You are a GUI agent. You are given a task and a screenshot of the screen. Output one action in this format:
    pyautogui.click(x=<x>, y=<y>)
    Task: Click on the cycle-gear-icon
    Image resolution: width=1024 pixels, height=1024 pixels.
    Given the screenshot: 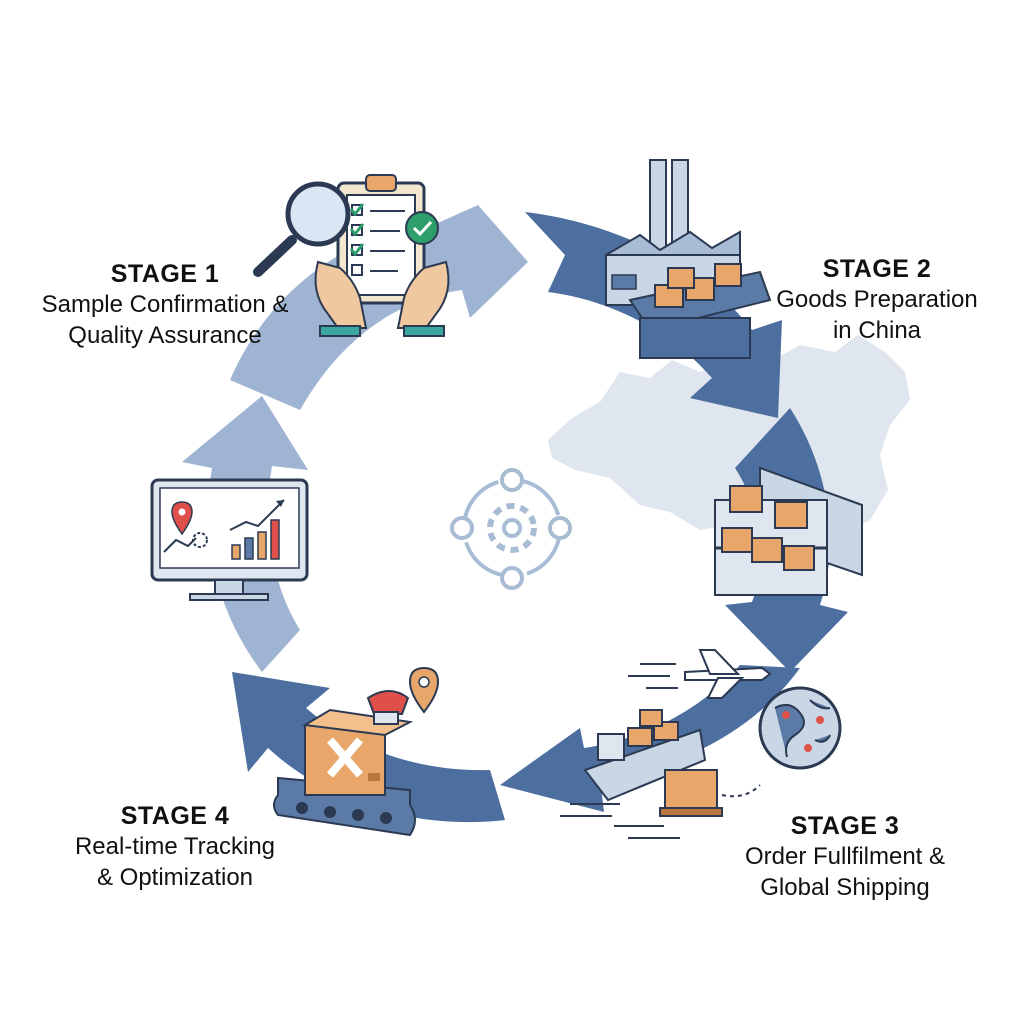 What is the action you would take?
    pyautogui.click(x=511, y=529)
    